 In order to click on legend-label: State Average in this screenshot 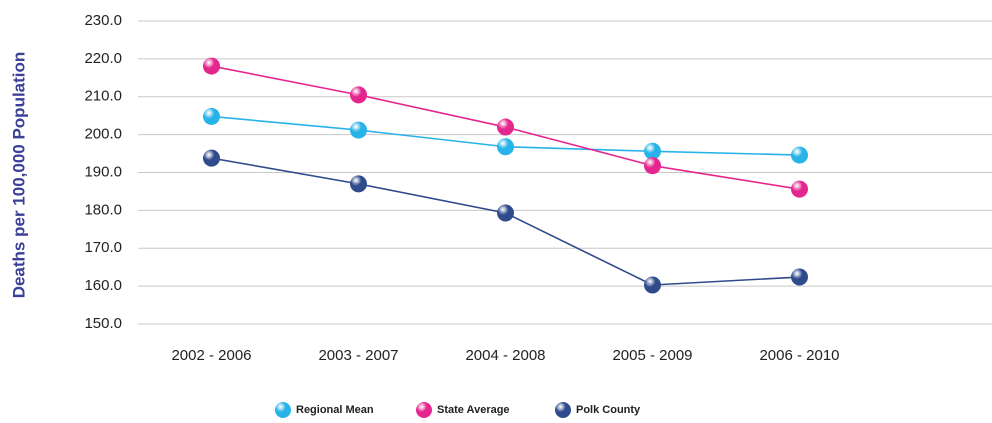, I will do `click(473, 410)`.